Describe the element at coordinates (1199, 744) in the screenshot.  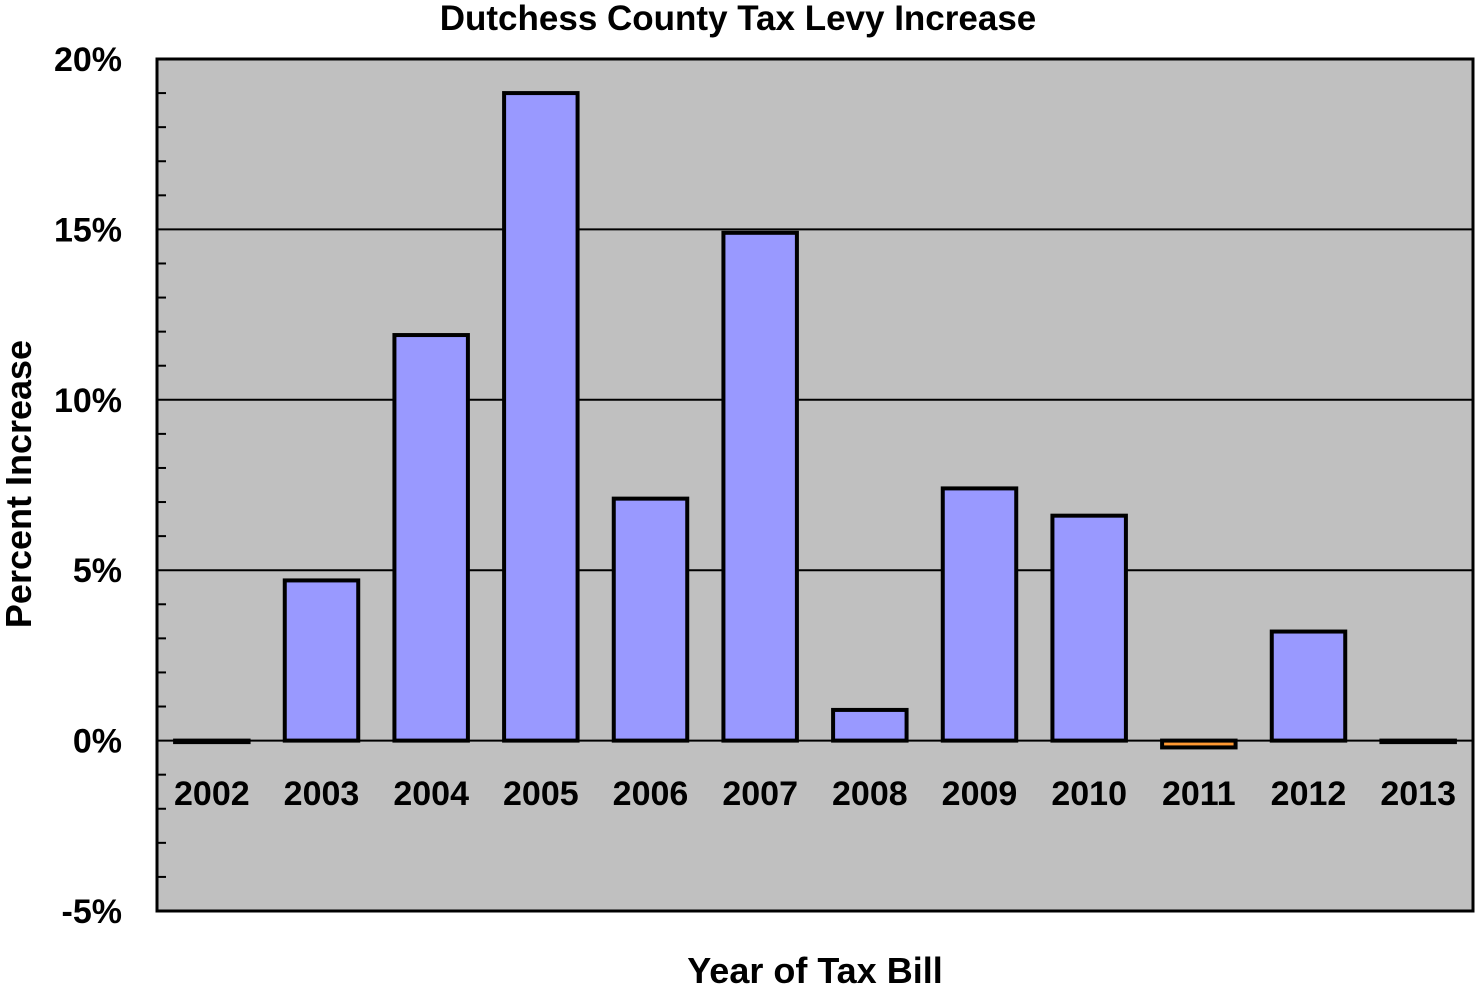
I see `bar-2011` at that location.